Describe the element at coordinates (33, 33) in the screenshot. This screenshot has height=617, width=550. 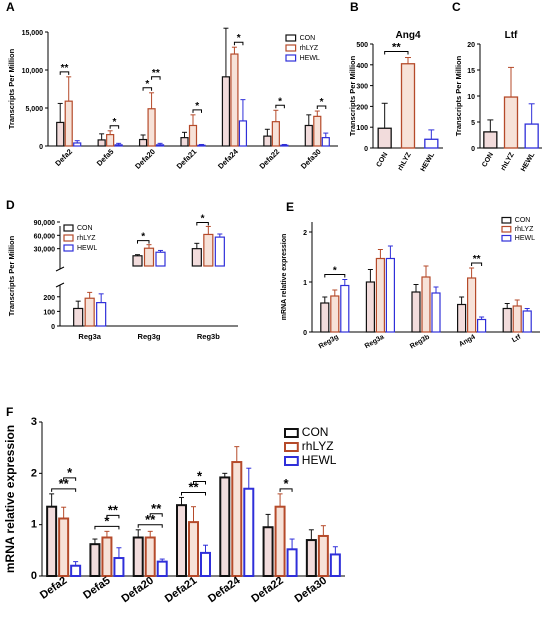
I see `y-tick-label: 15,000` at that location.